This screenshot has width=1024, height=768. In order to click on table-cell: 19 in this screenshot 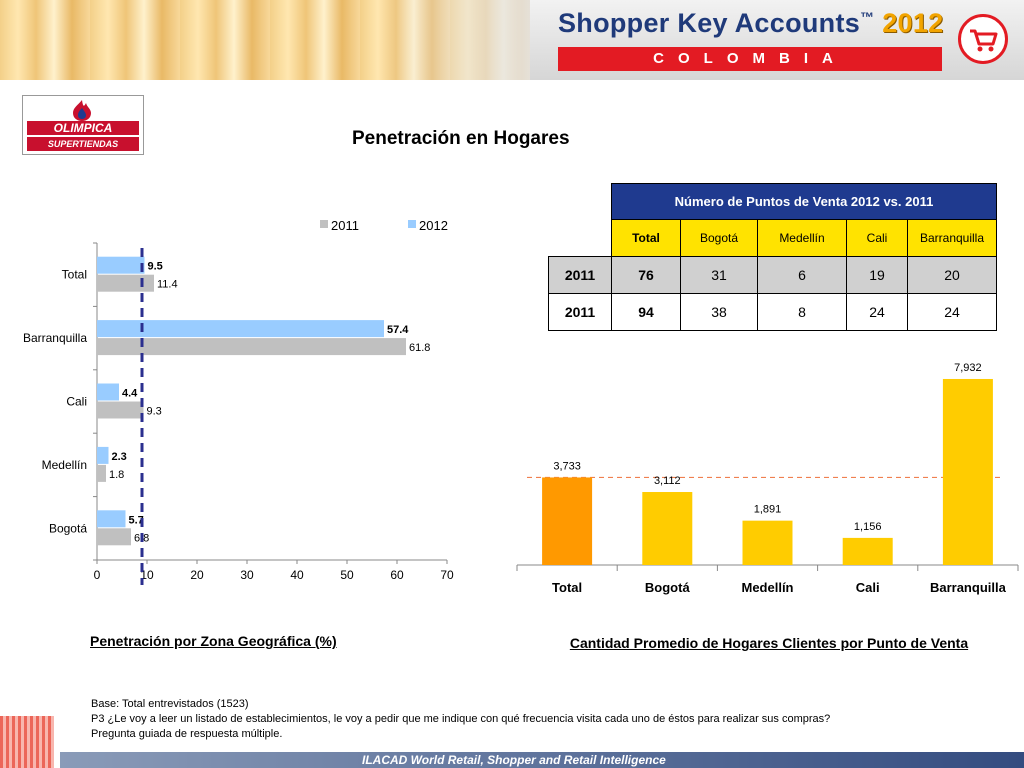, I will do `click(877, 274)`.